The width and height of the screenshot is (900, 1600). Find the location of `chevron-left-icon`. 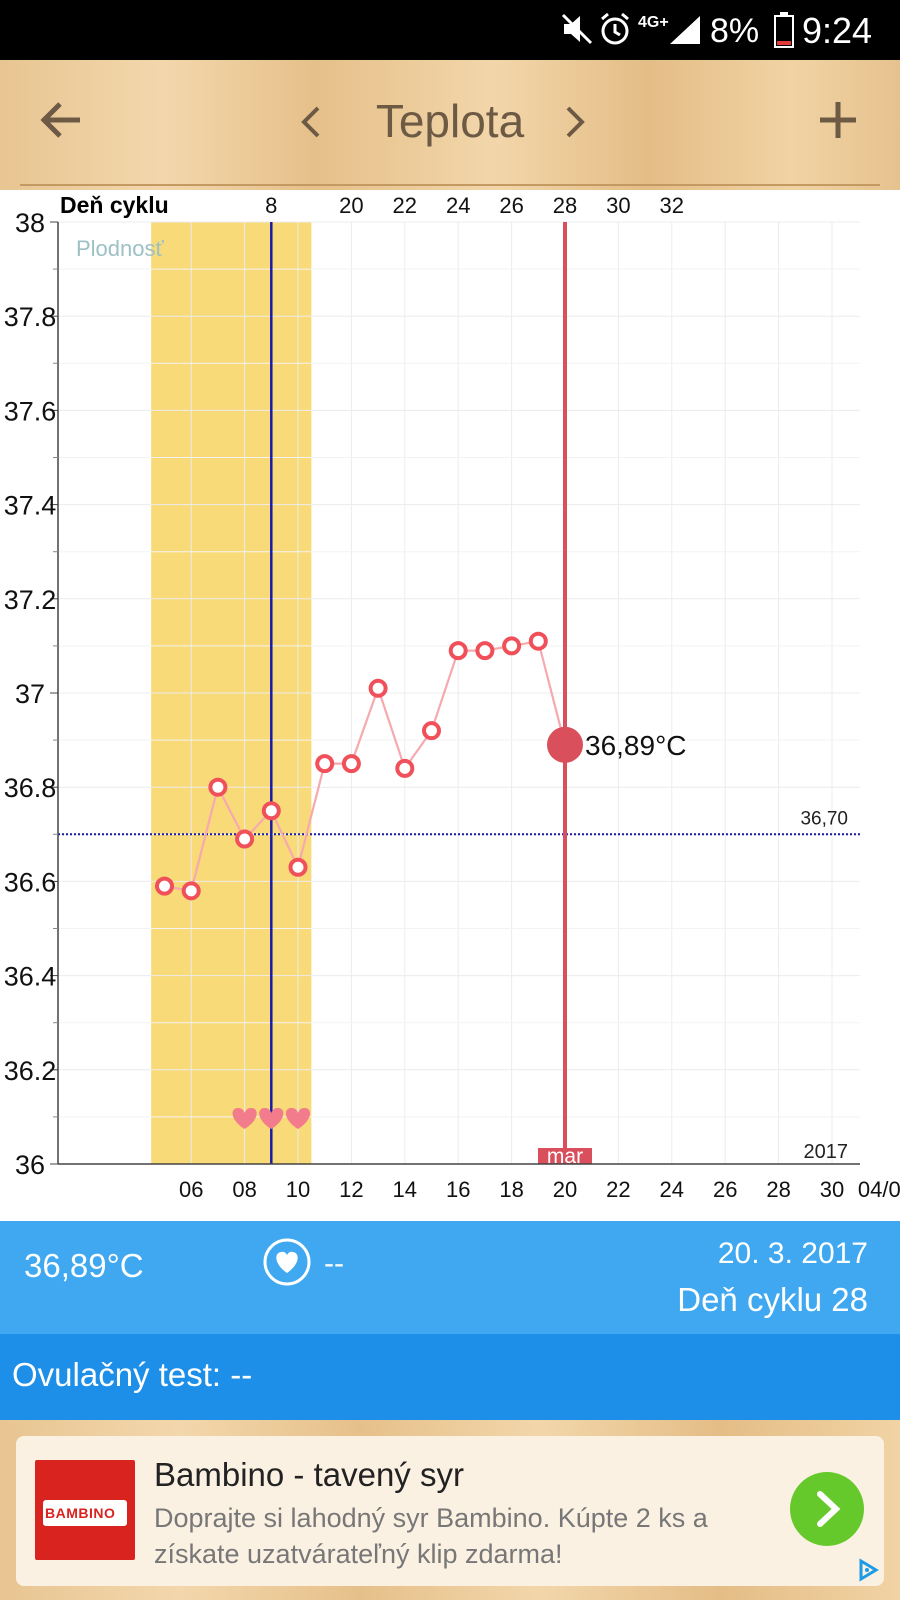

chevron-left-icon is located at coordinates (311, 124).